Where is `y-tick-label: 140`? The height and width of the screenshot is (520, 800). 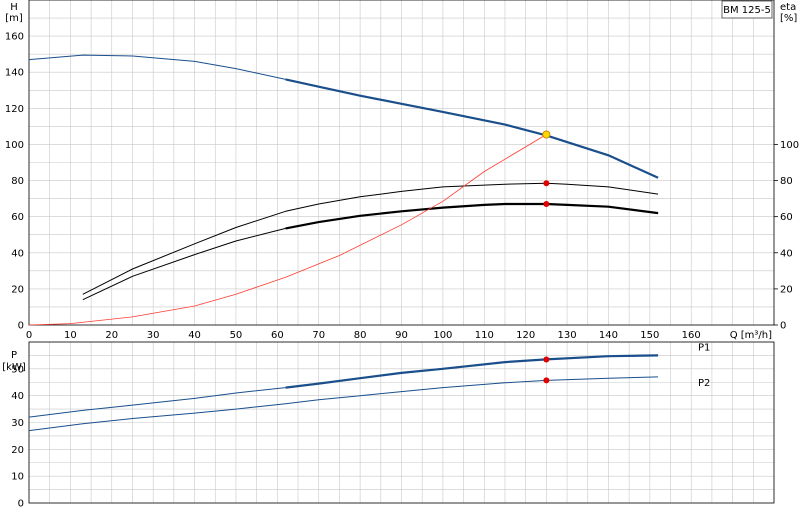 y-tick-label: 140 is located at coordinates (14, 73).